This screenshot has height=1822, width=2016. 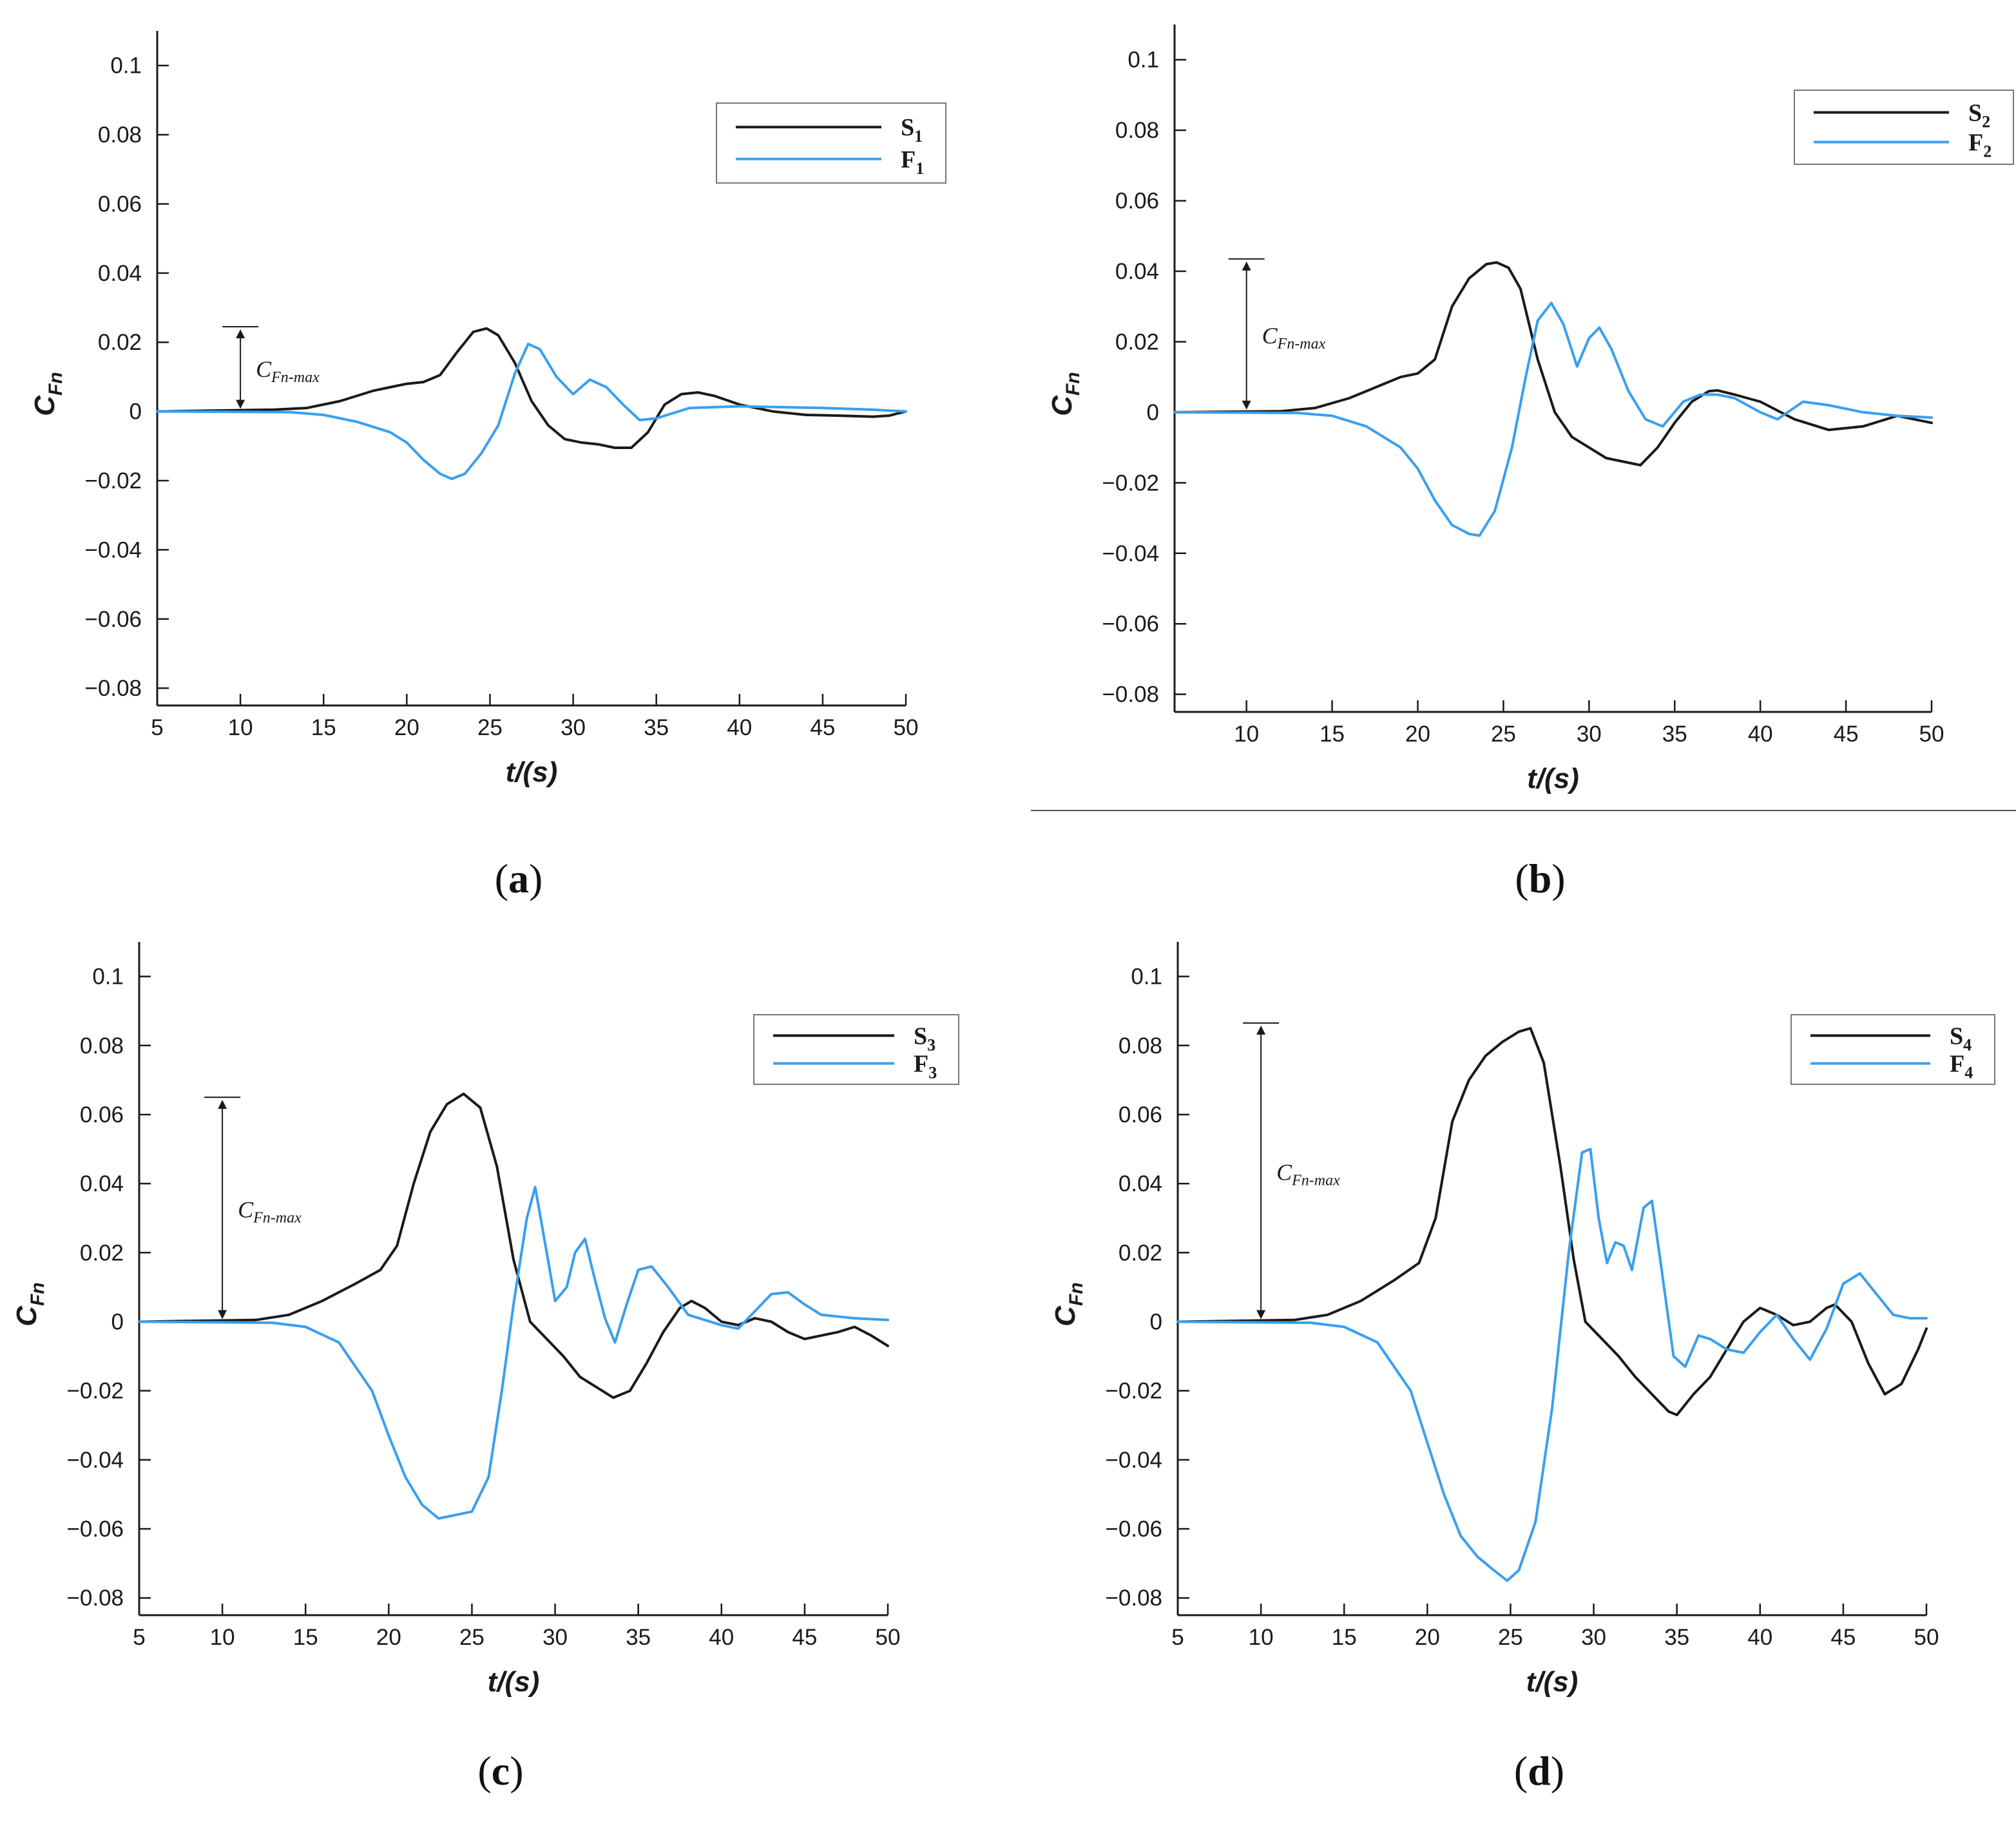 I want to click on y-tick-label: 0.08, so click(x=120, y=135).